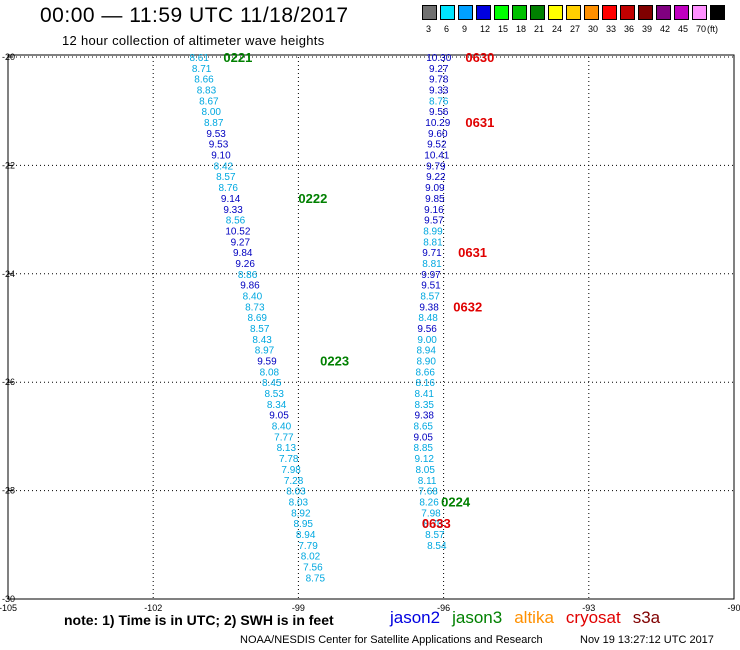 This screenshot has width=740, height=650. What do you see at coordinates (312, 198) in the screenshot?
I see `pass-time-tag: 0222` at bounding box center [312, 198].